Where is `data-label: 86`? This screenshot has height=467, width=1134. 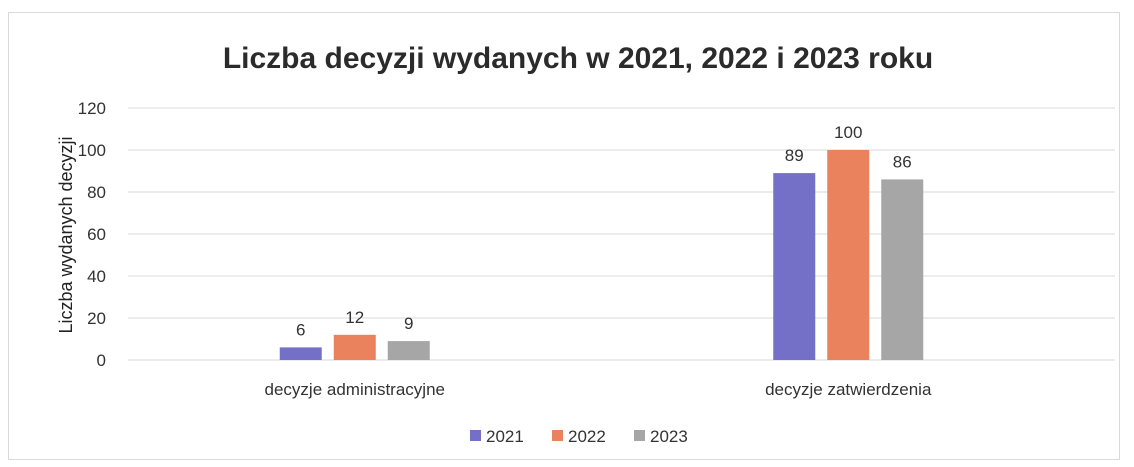
data-label: 86 is located at coordinates (902, 161).